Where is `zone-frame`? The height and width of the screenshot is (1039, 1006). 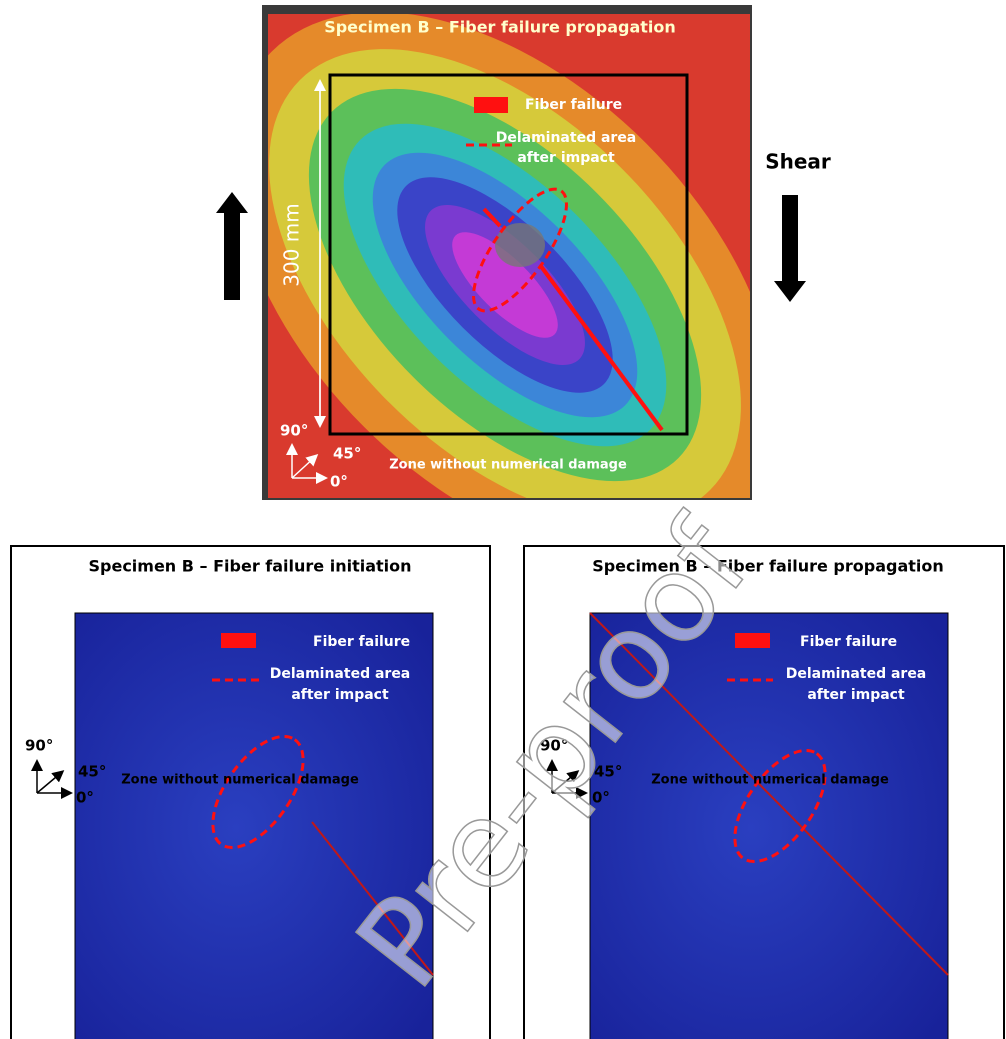 zone-frame is located at coordinates (508, 254).